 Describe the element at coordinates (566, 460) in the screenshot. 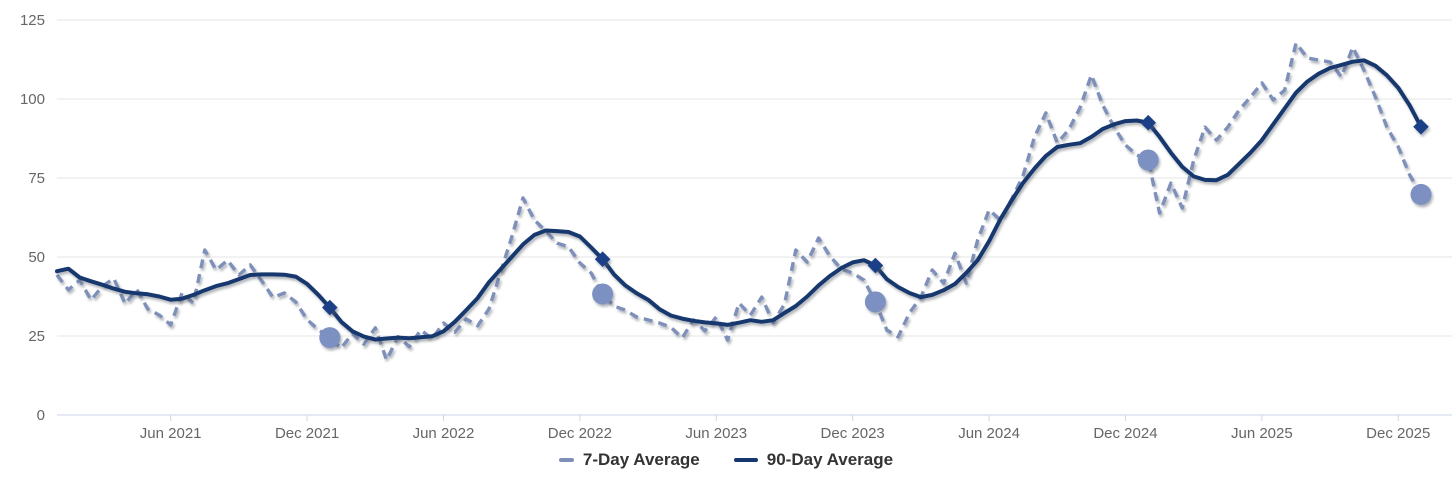

I see `7-day-average-legend-swatch` at that location.